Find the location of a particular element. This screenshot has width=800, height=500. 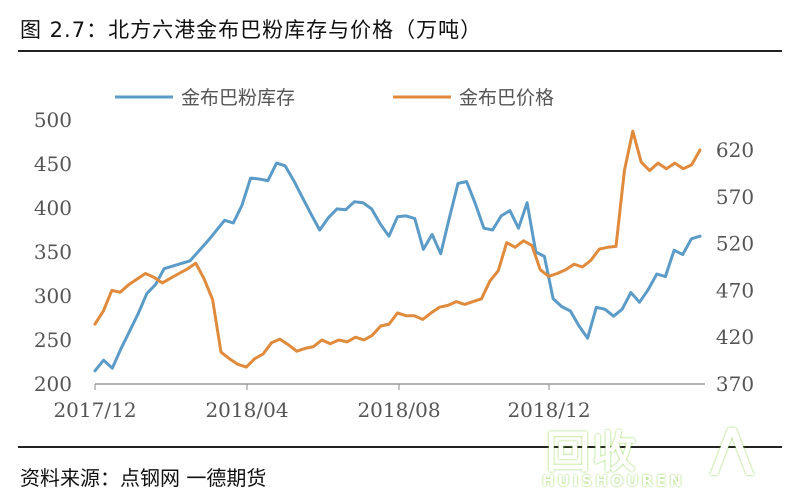

watermark-text: 回收 is located at coordinates (592, 452).